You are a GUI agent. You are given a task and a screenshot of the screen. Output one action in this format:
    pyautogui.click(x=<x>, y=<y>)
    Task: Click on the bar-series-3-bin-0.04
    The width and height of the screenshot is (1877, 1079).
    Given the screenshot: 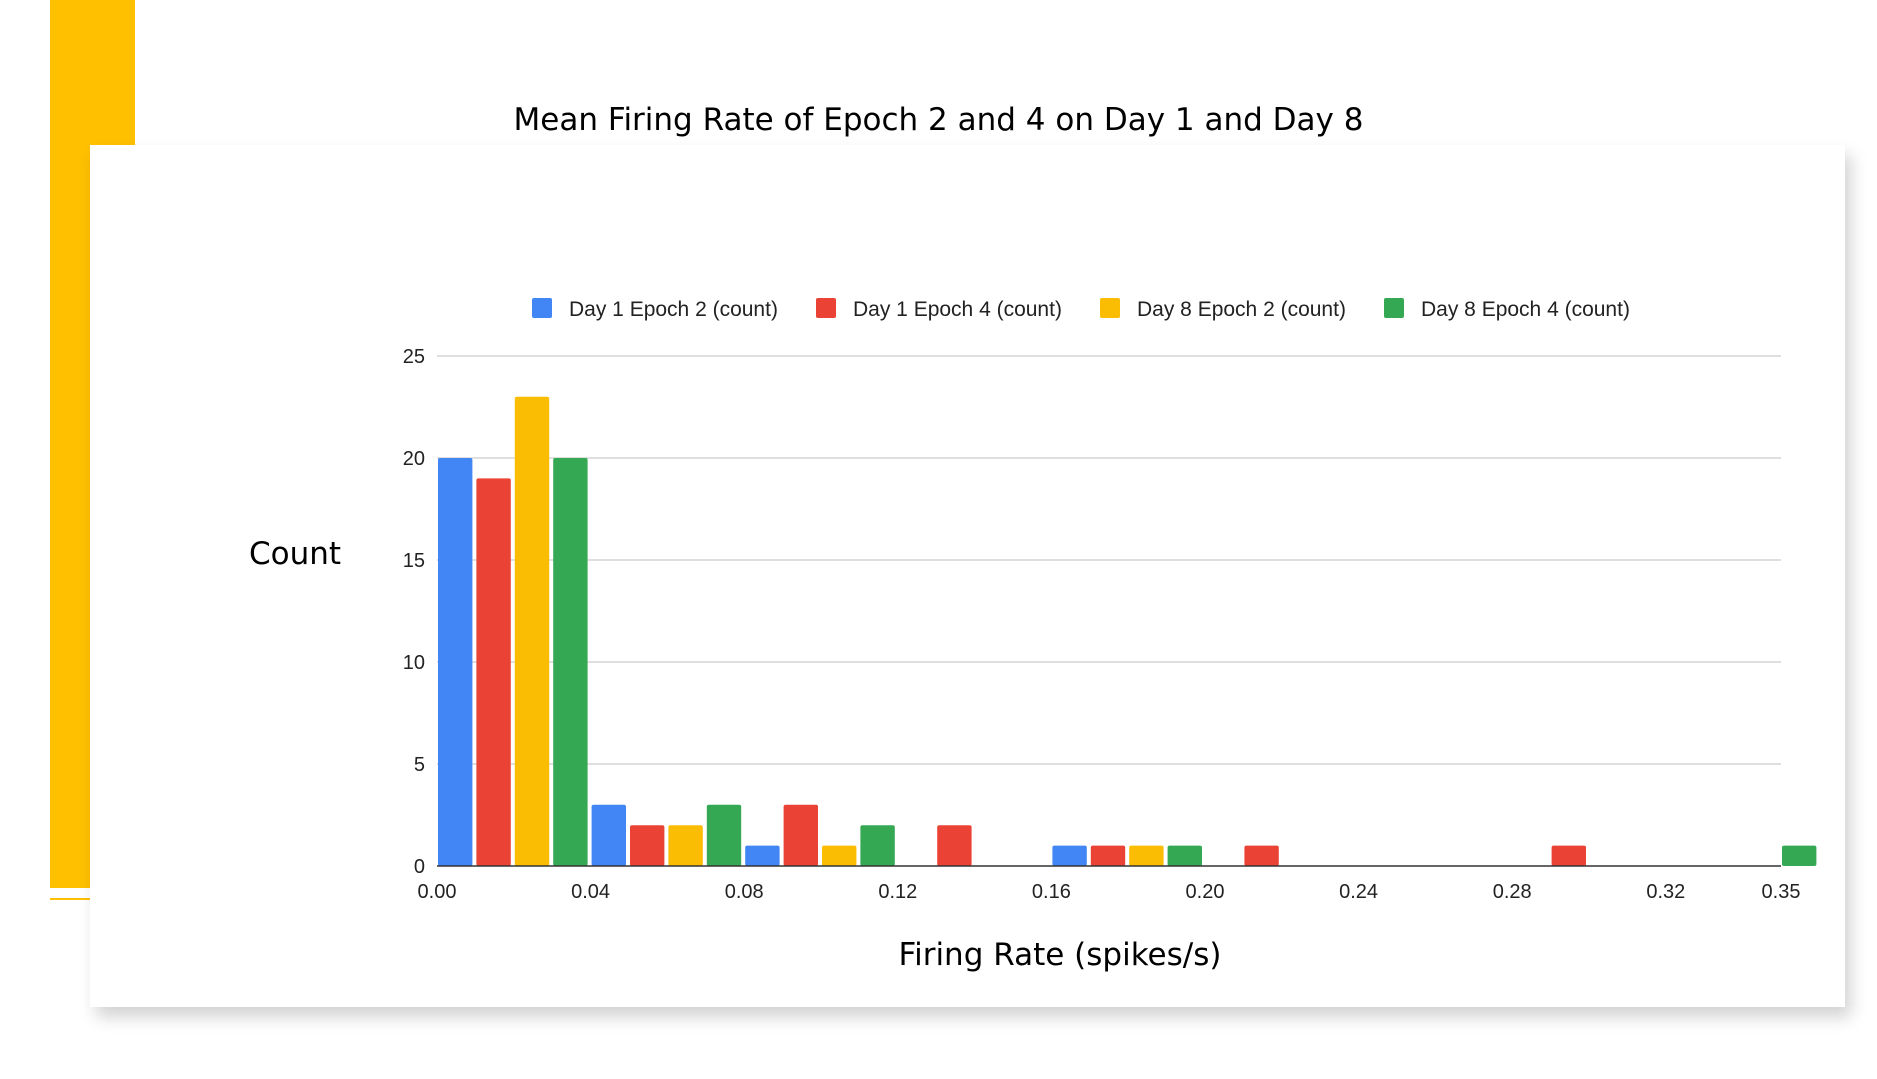 What is the action you would take?
    pyautogui.click(x=685, y=845)
    